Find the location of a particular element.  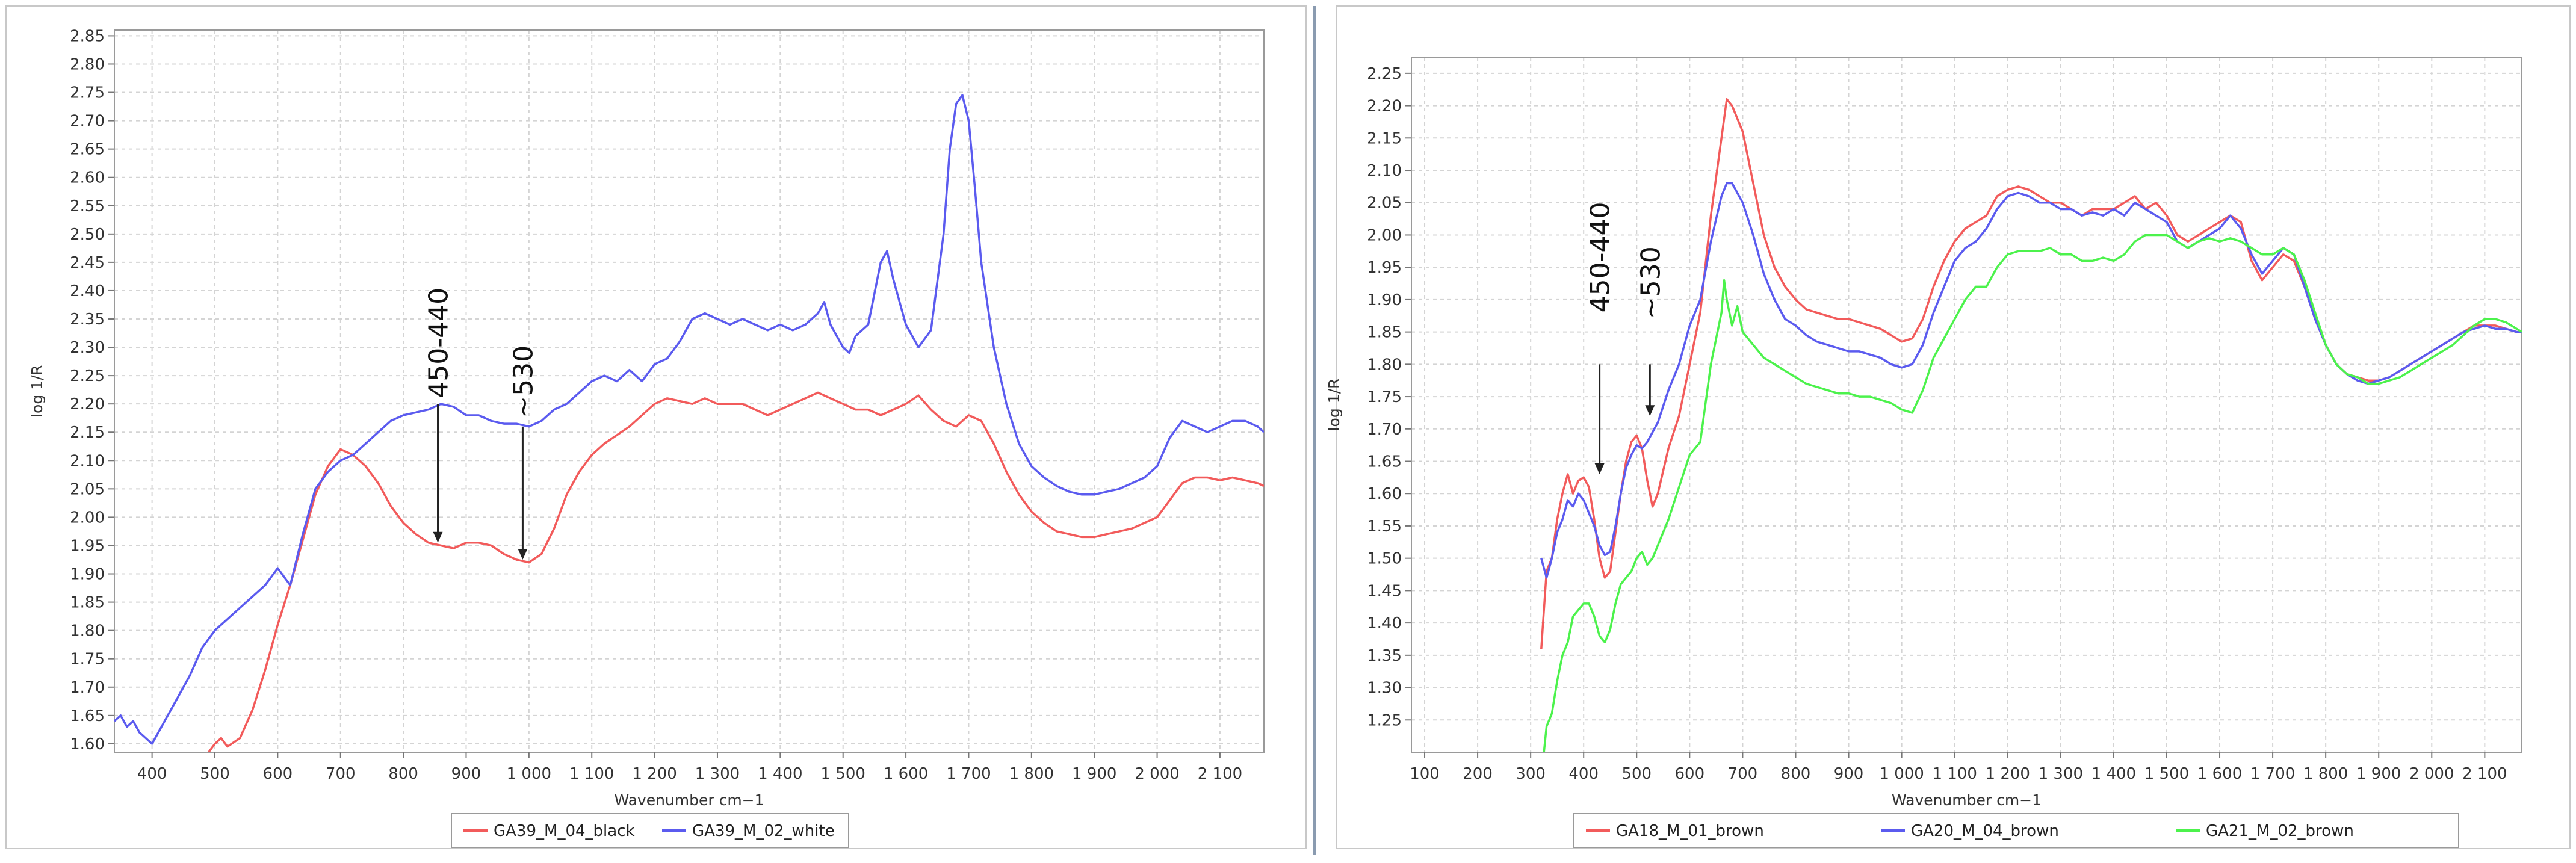

legend-label-2: GA21_M_02_brown is located at coordinates (2280, 831).